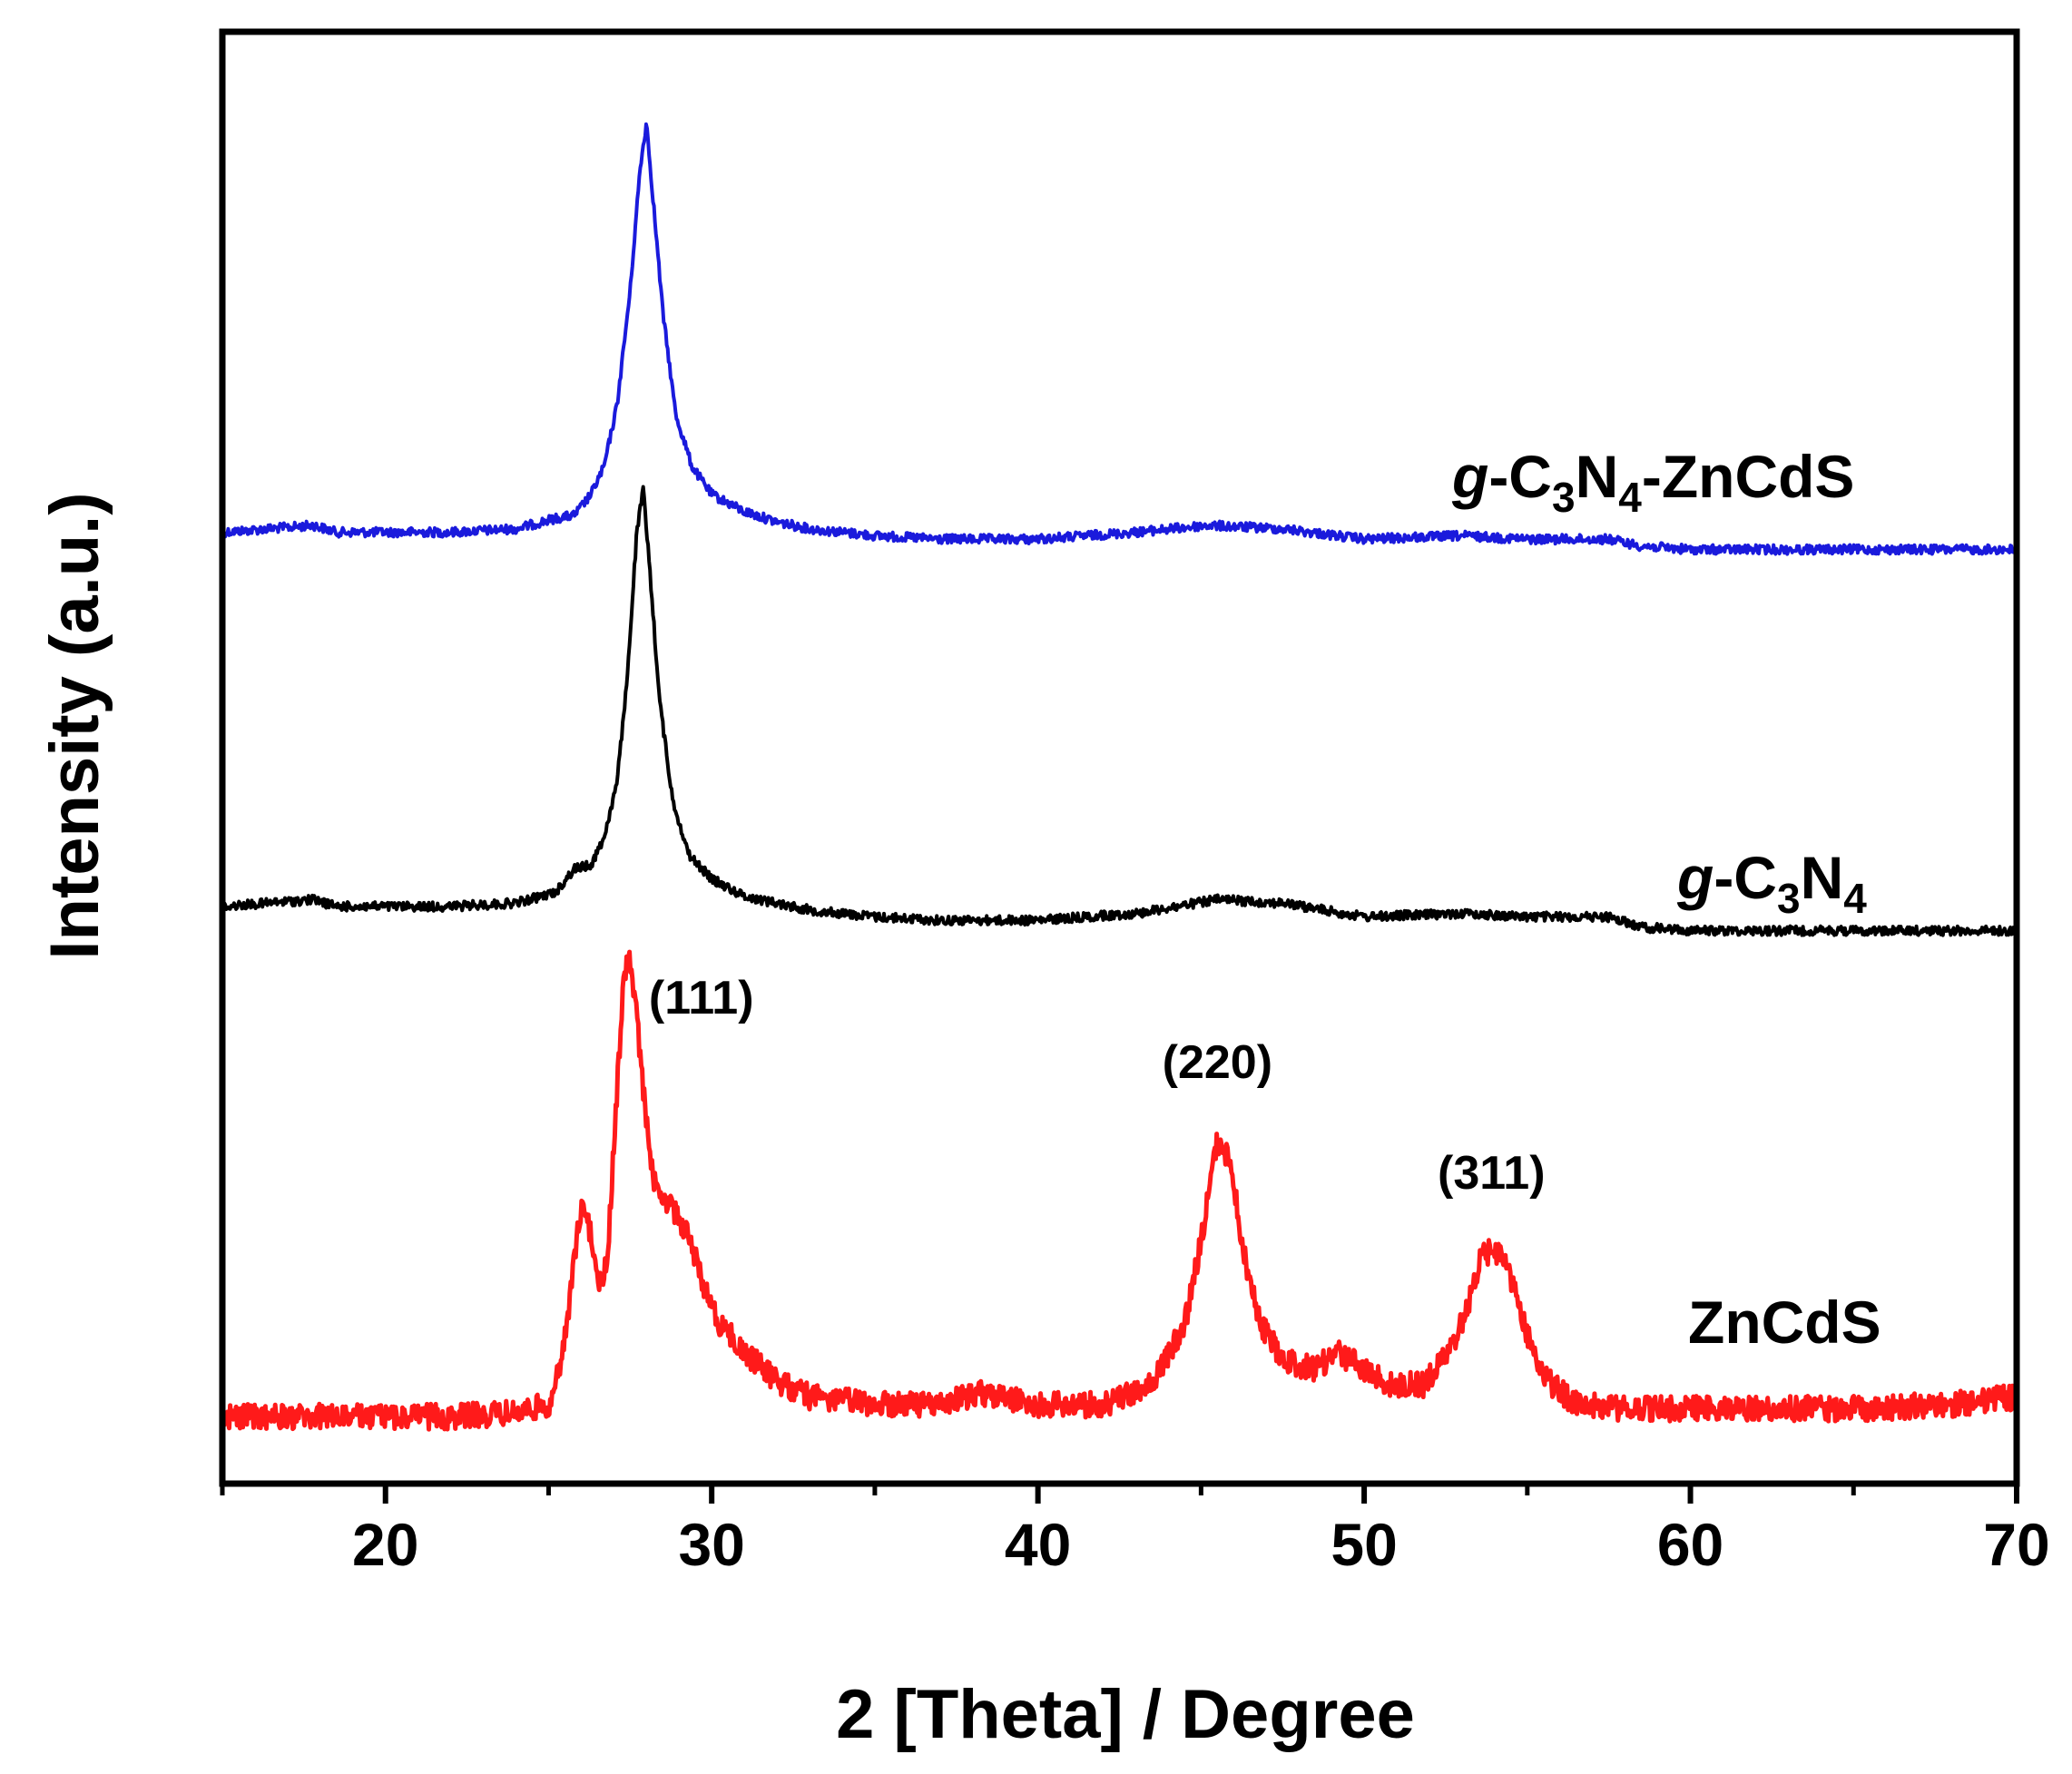  What do you see at coordinates (385, 1544) in the screenshot?
I see `x-tick-label-20: 20` at bounding box center [385, 1544].